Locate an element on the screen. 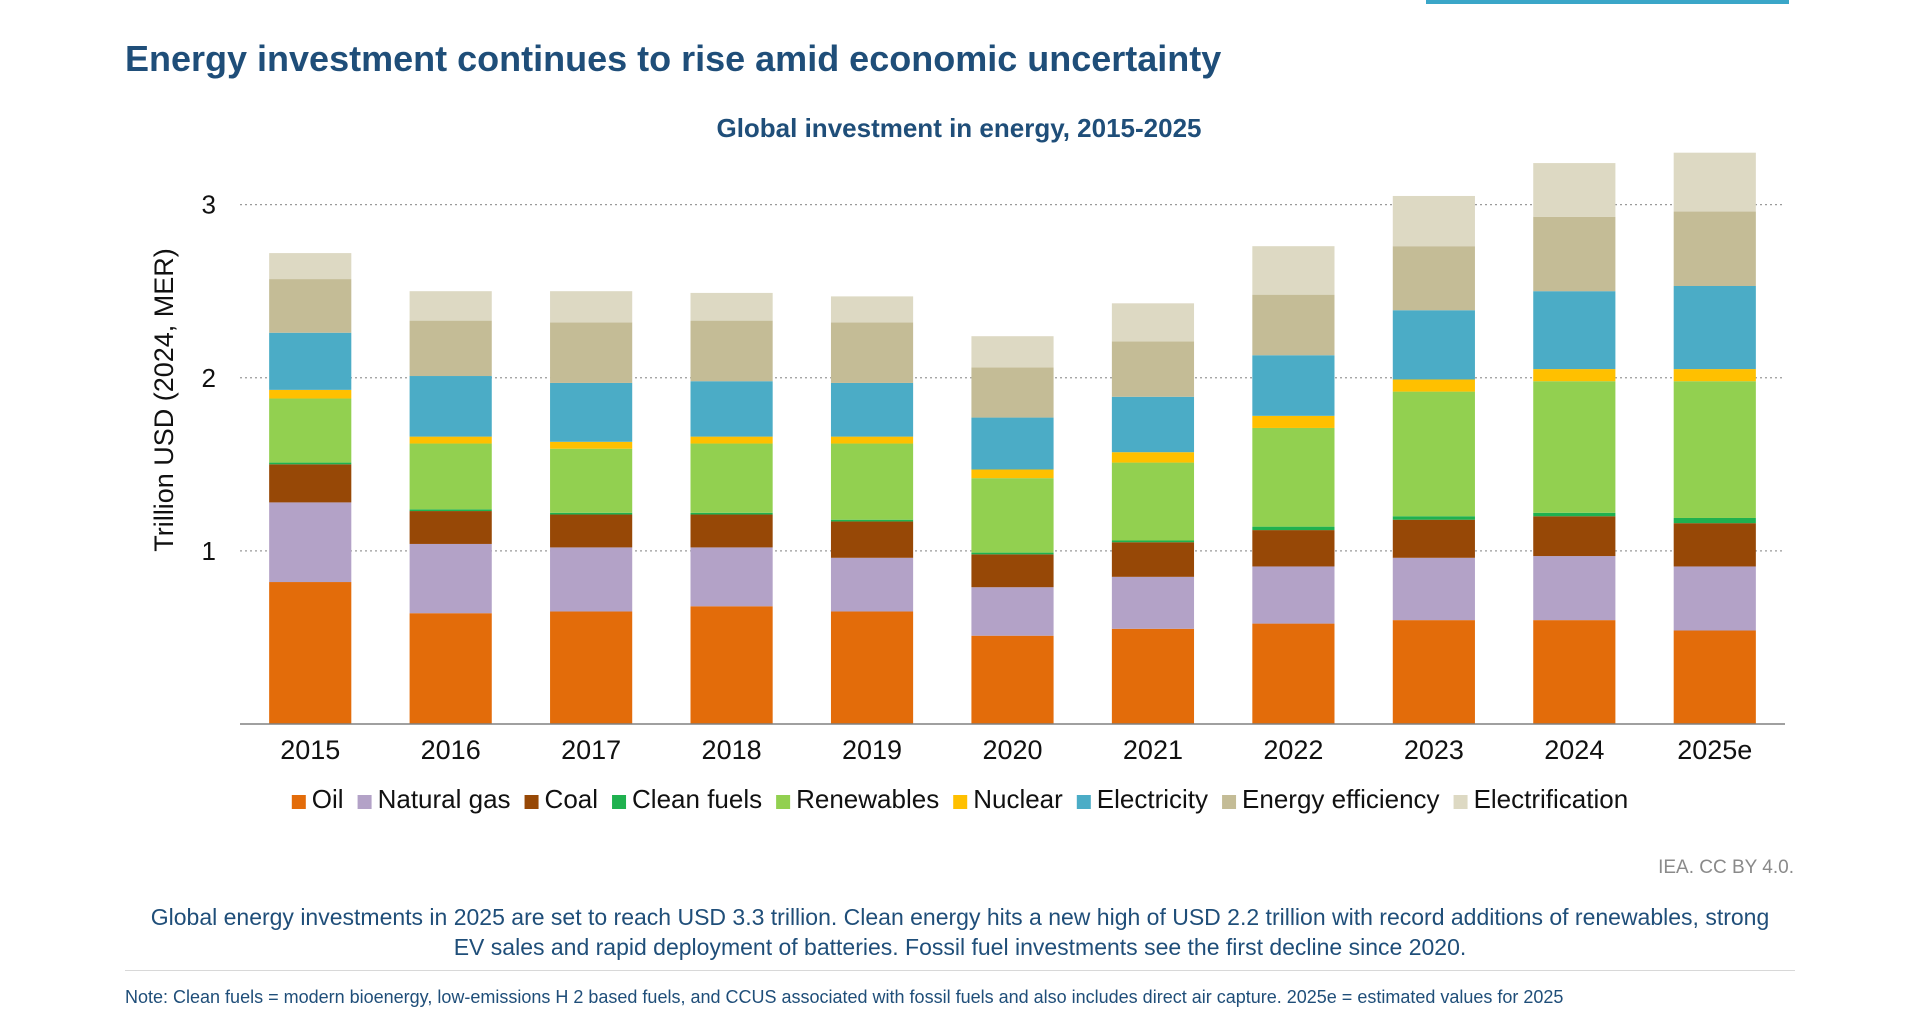 This screenshot has height=1029, width=1920. bar-coal-2021 is located at coordinates (1153, 559).